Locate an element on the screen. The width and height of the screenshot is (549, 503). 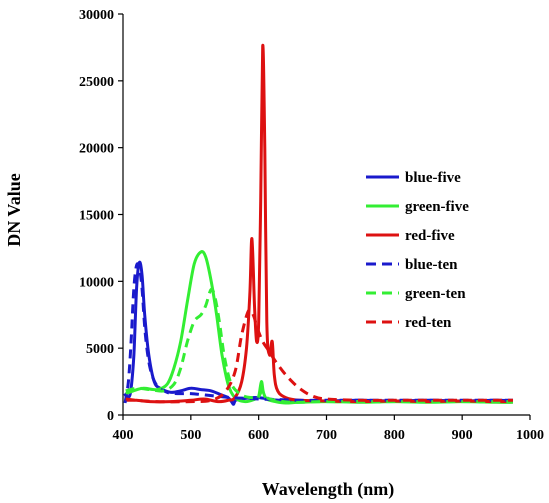
y-tick-label: 10000 is located at coordinates (96, 282).